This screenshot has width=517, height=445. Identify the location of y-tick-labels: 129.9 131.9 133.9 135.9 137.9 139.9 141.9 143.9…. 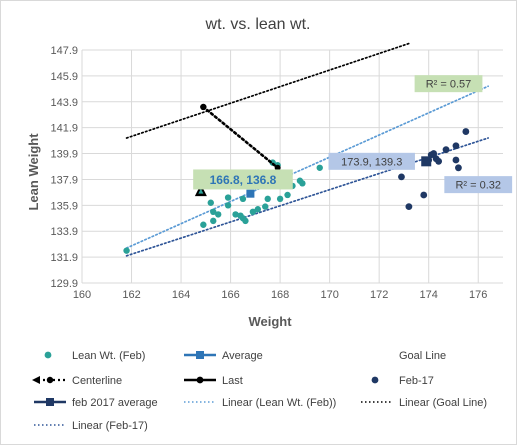
(64, 167).